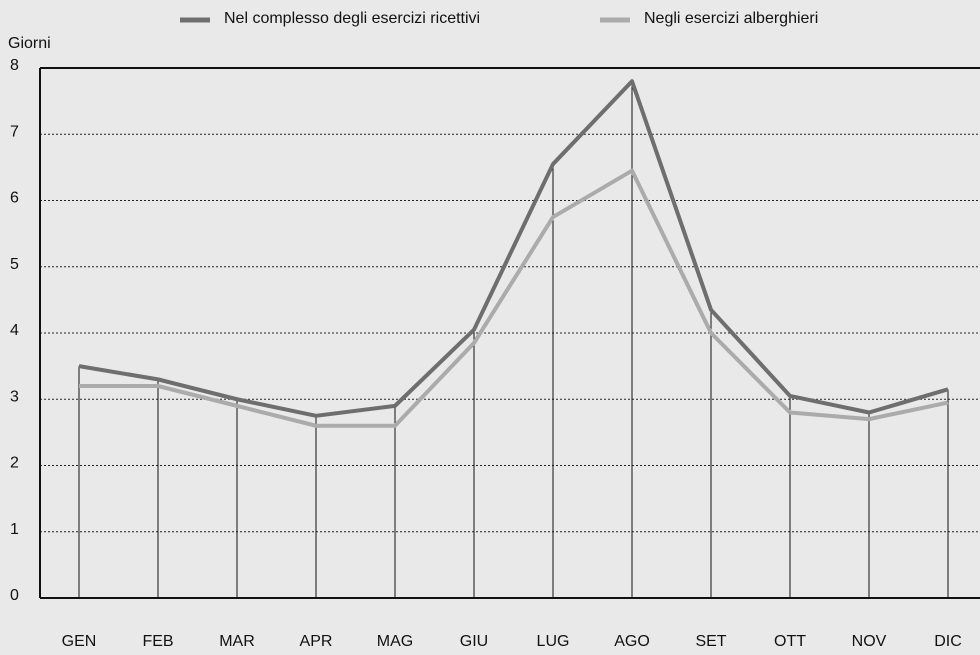 The image size is (980, 655). Describe the element at coordinates (948, 641) in the screenshot. I see `x-tick-label: DIC` at that location.